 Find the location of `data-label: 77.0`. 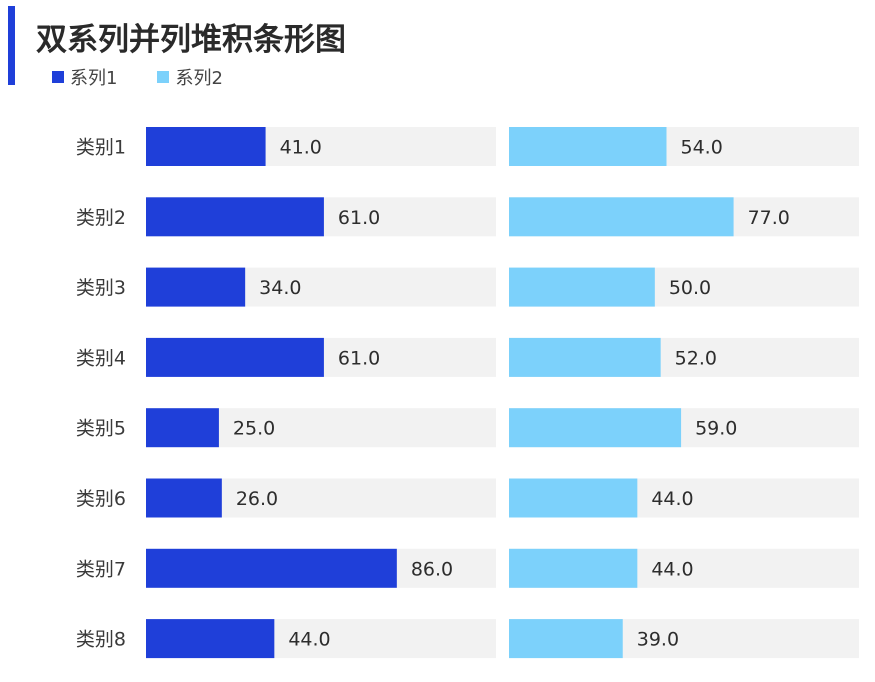

data-label: 77.0 is located at coordinates (769, 218).